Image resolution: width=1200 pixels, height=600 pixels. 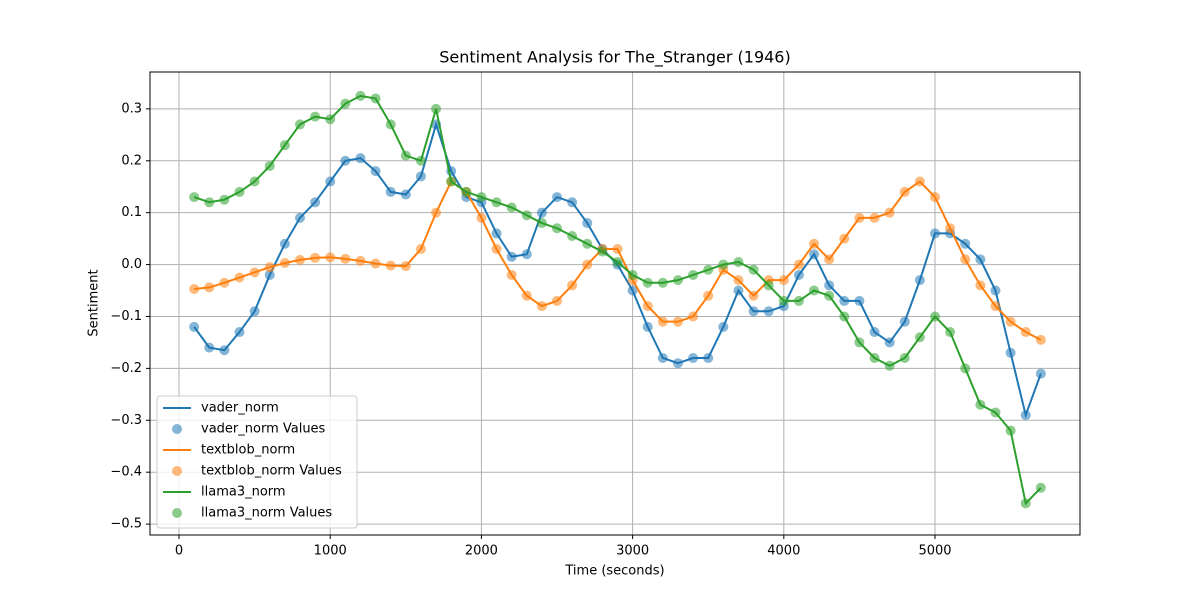 What do you see at coordinates (126, 524) in the screenshot?
I see `y-tick-label: −0.5` at bounding box center [126, 524].